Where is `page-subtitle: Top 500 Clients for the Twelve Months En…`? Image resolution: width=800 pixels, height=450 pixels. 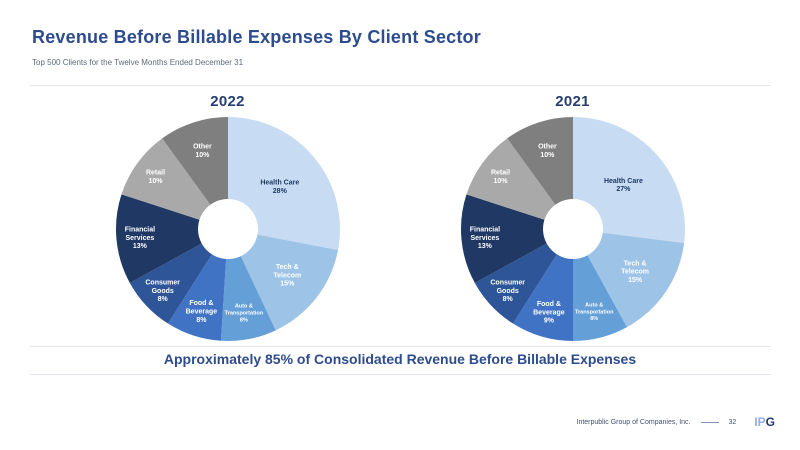 page-subtitle: Top 500 Clients for the Twelve Months En… is located at coordinates (138, 62).